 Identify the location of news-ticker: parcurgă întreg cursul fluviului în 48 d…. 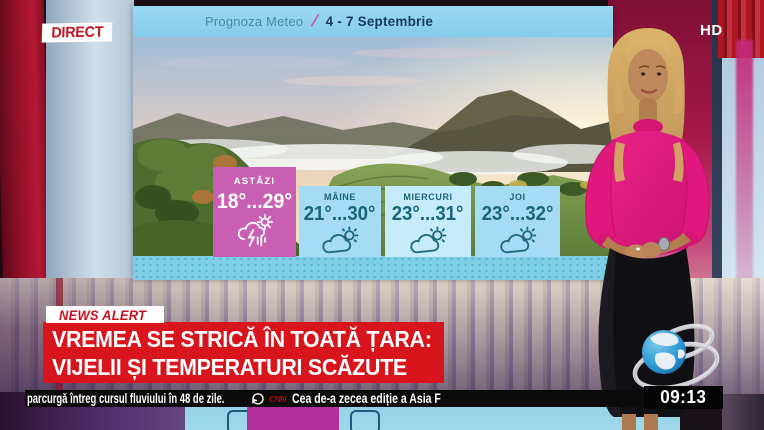
(374, 398).